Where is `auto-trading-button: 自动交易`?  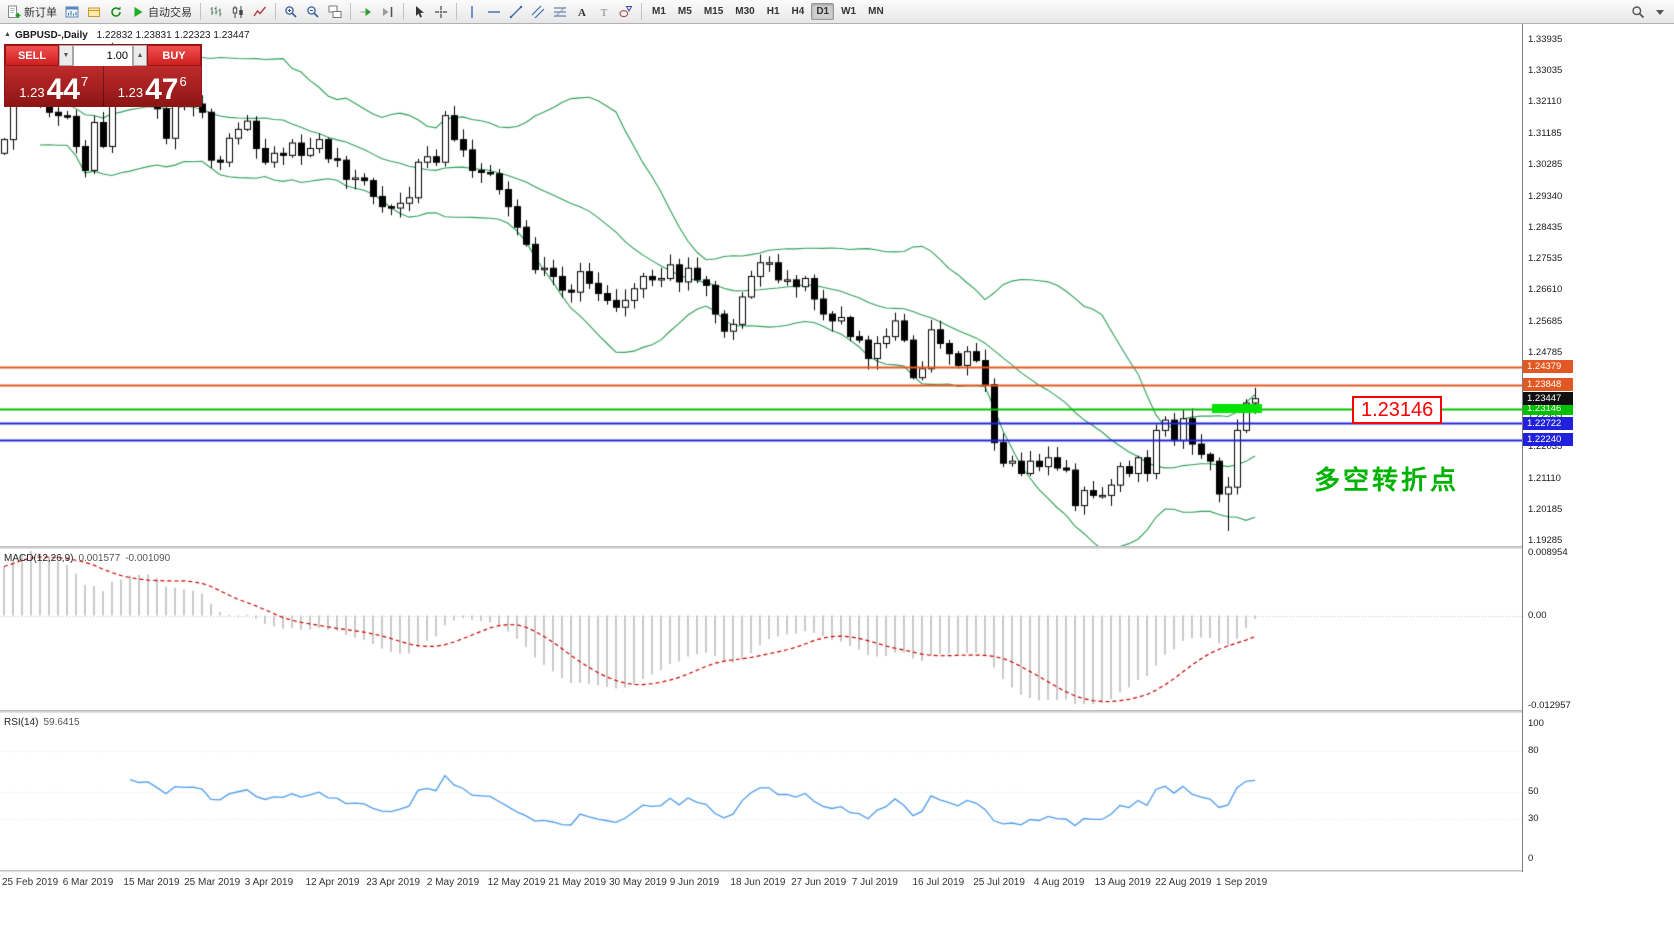
auto-trading-button: 自动交易 is located at coordinates (161, 12).